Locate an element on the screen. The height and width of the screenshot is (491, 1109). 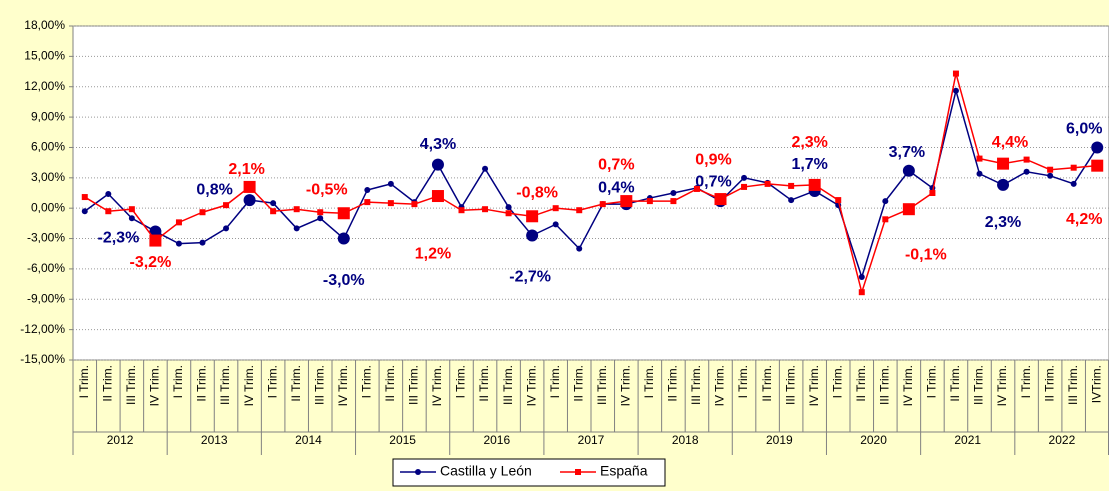
legend-label: España is located at coordinates (624, 471).